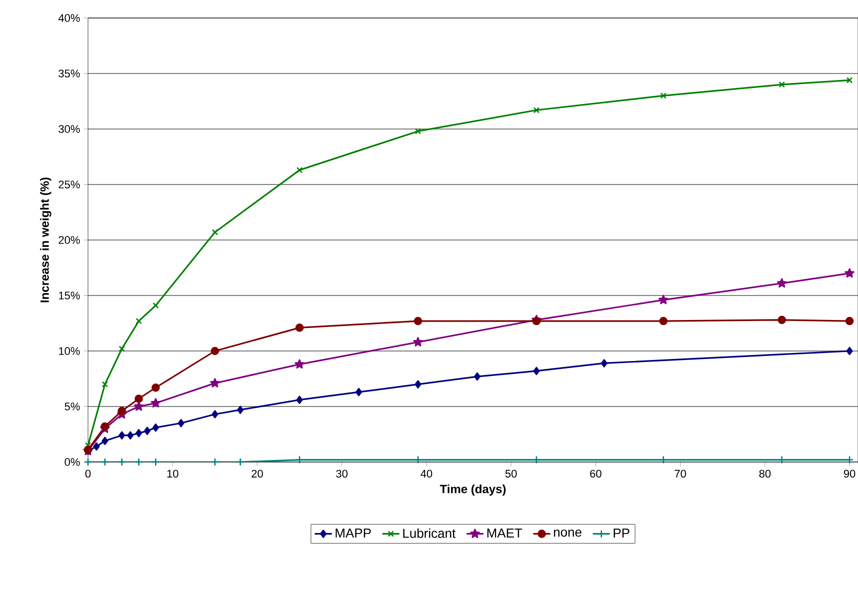 The height and width of the screenshot is (591, 858). Describe the element at coordinates (353, 533) in the screenshot. I see `legend-label: MAPP` at that location.